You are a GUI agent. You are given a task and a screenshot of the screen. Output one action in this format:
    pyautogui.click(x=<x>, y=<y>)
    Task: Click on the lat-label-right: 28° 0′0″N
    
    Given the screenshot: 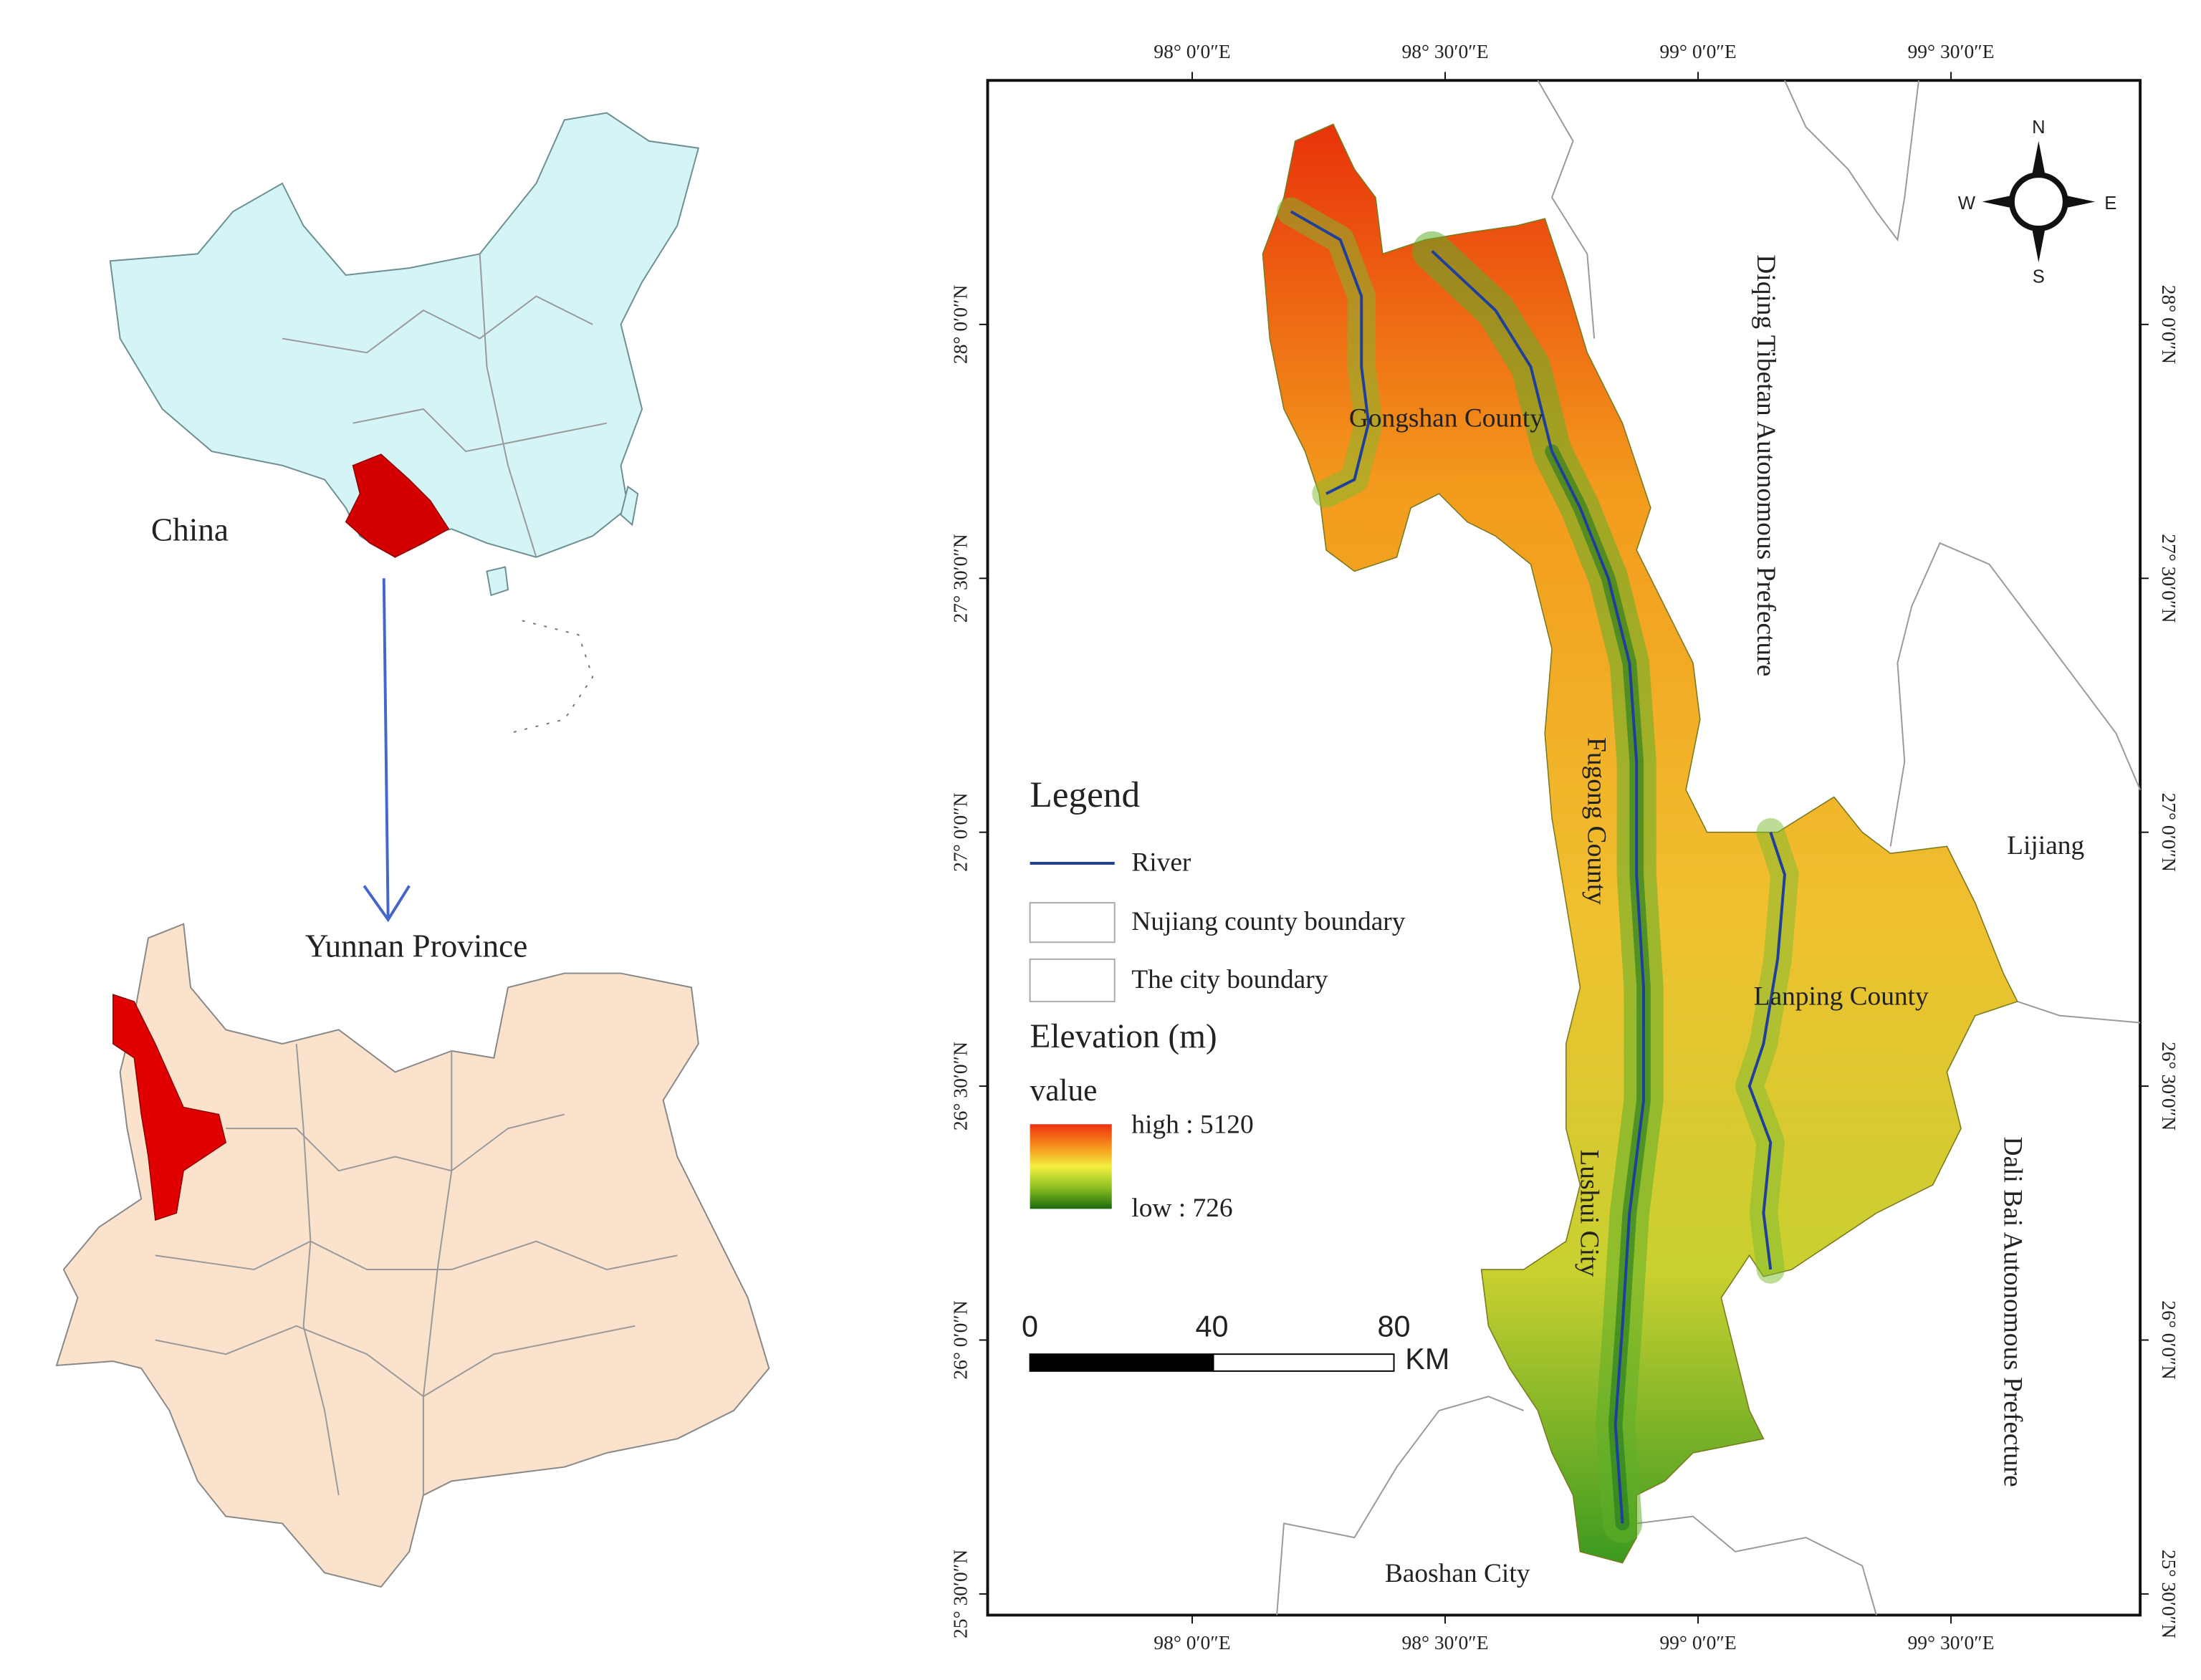 What is the action you would take?
    pyautogui.click(x=2169, y=324)
    